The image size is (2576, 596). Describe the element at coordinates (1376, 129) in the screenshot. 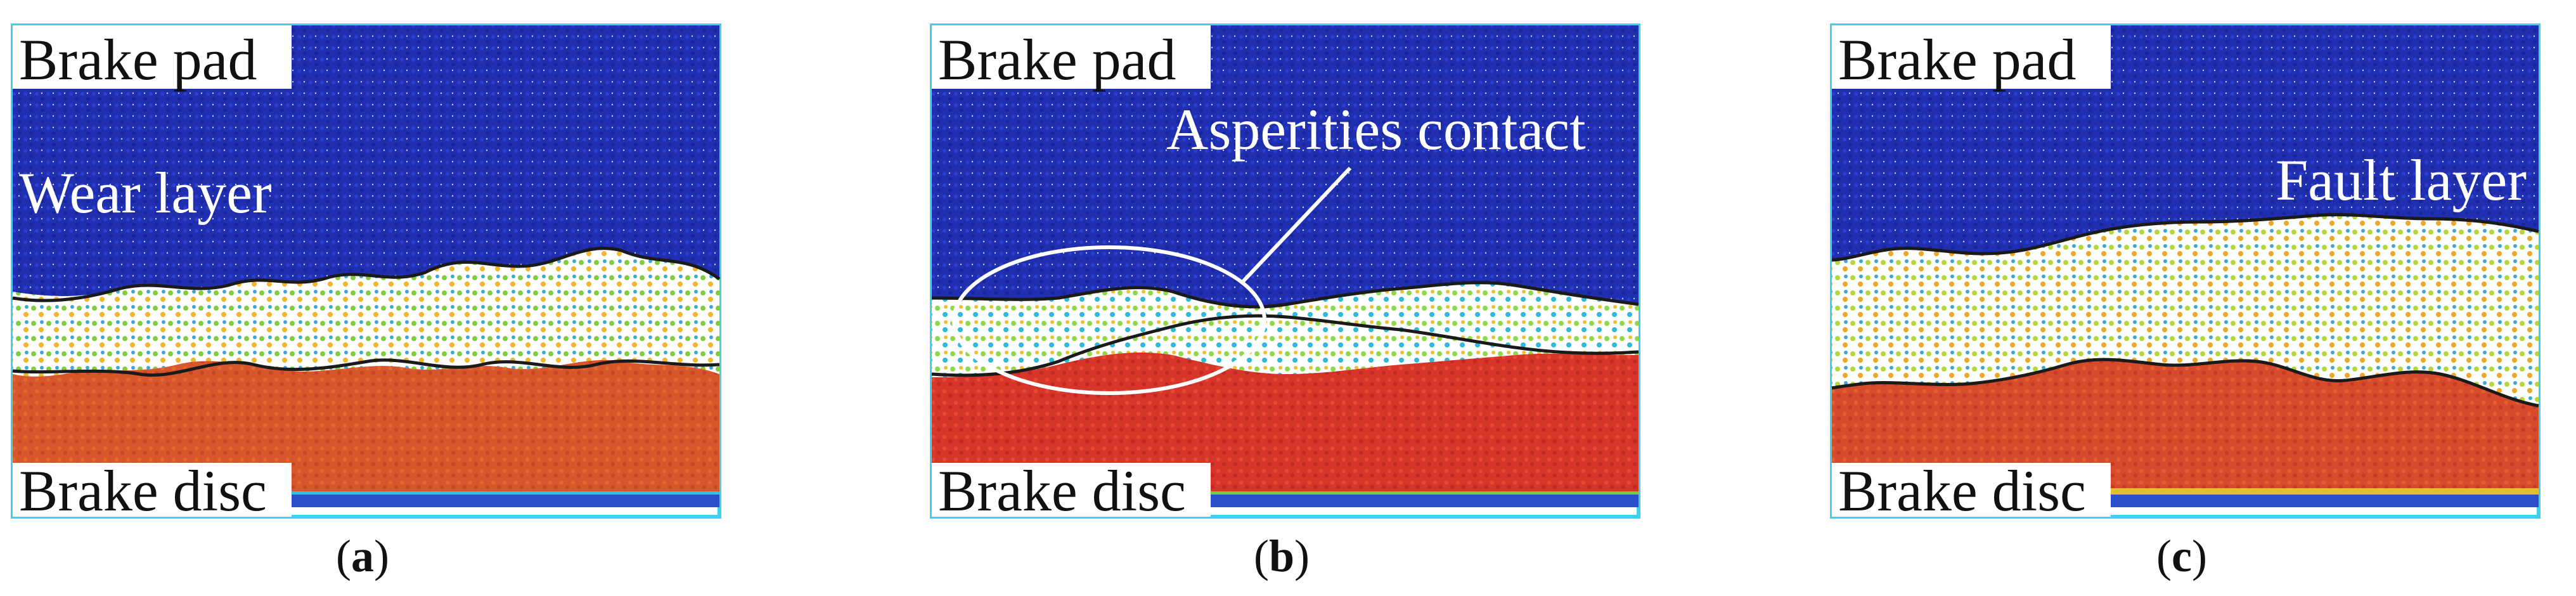

I see `asperities-annotation: Asperities contact` at that location.